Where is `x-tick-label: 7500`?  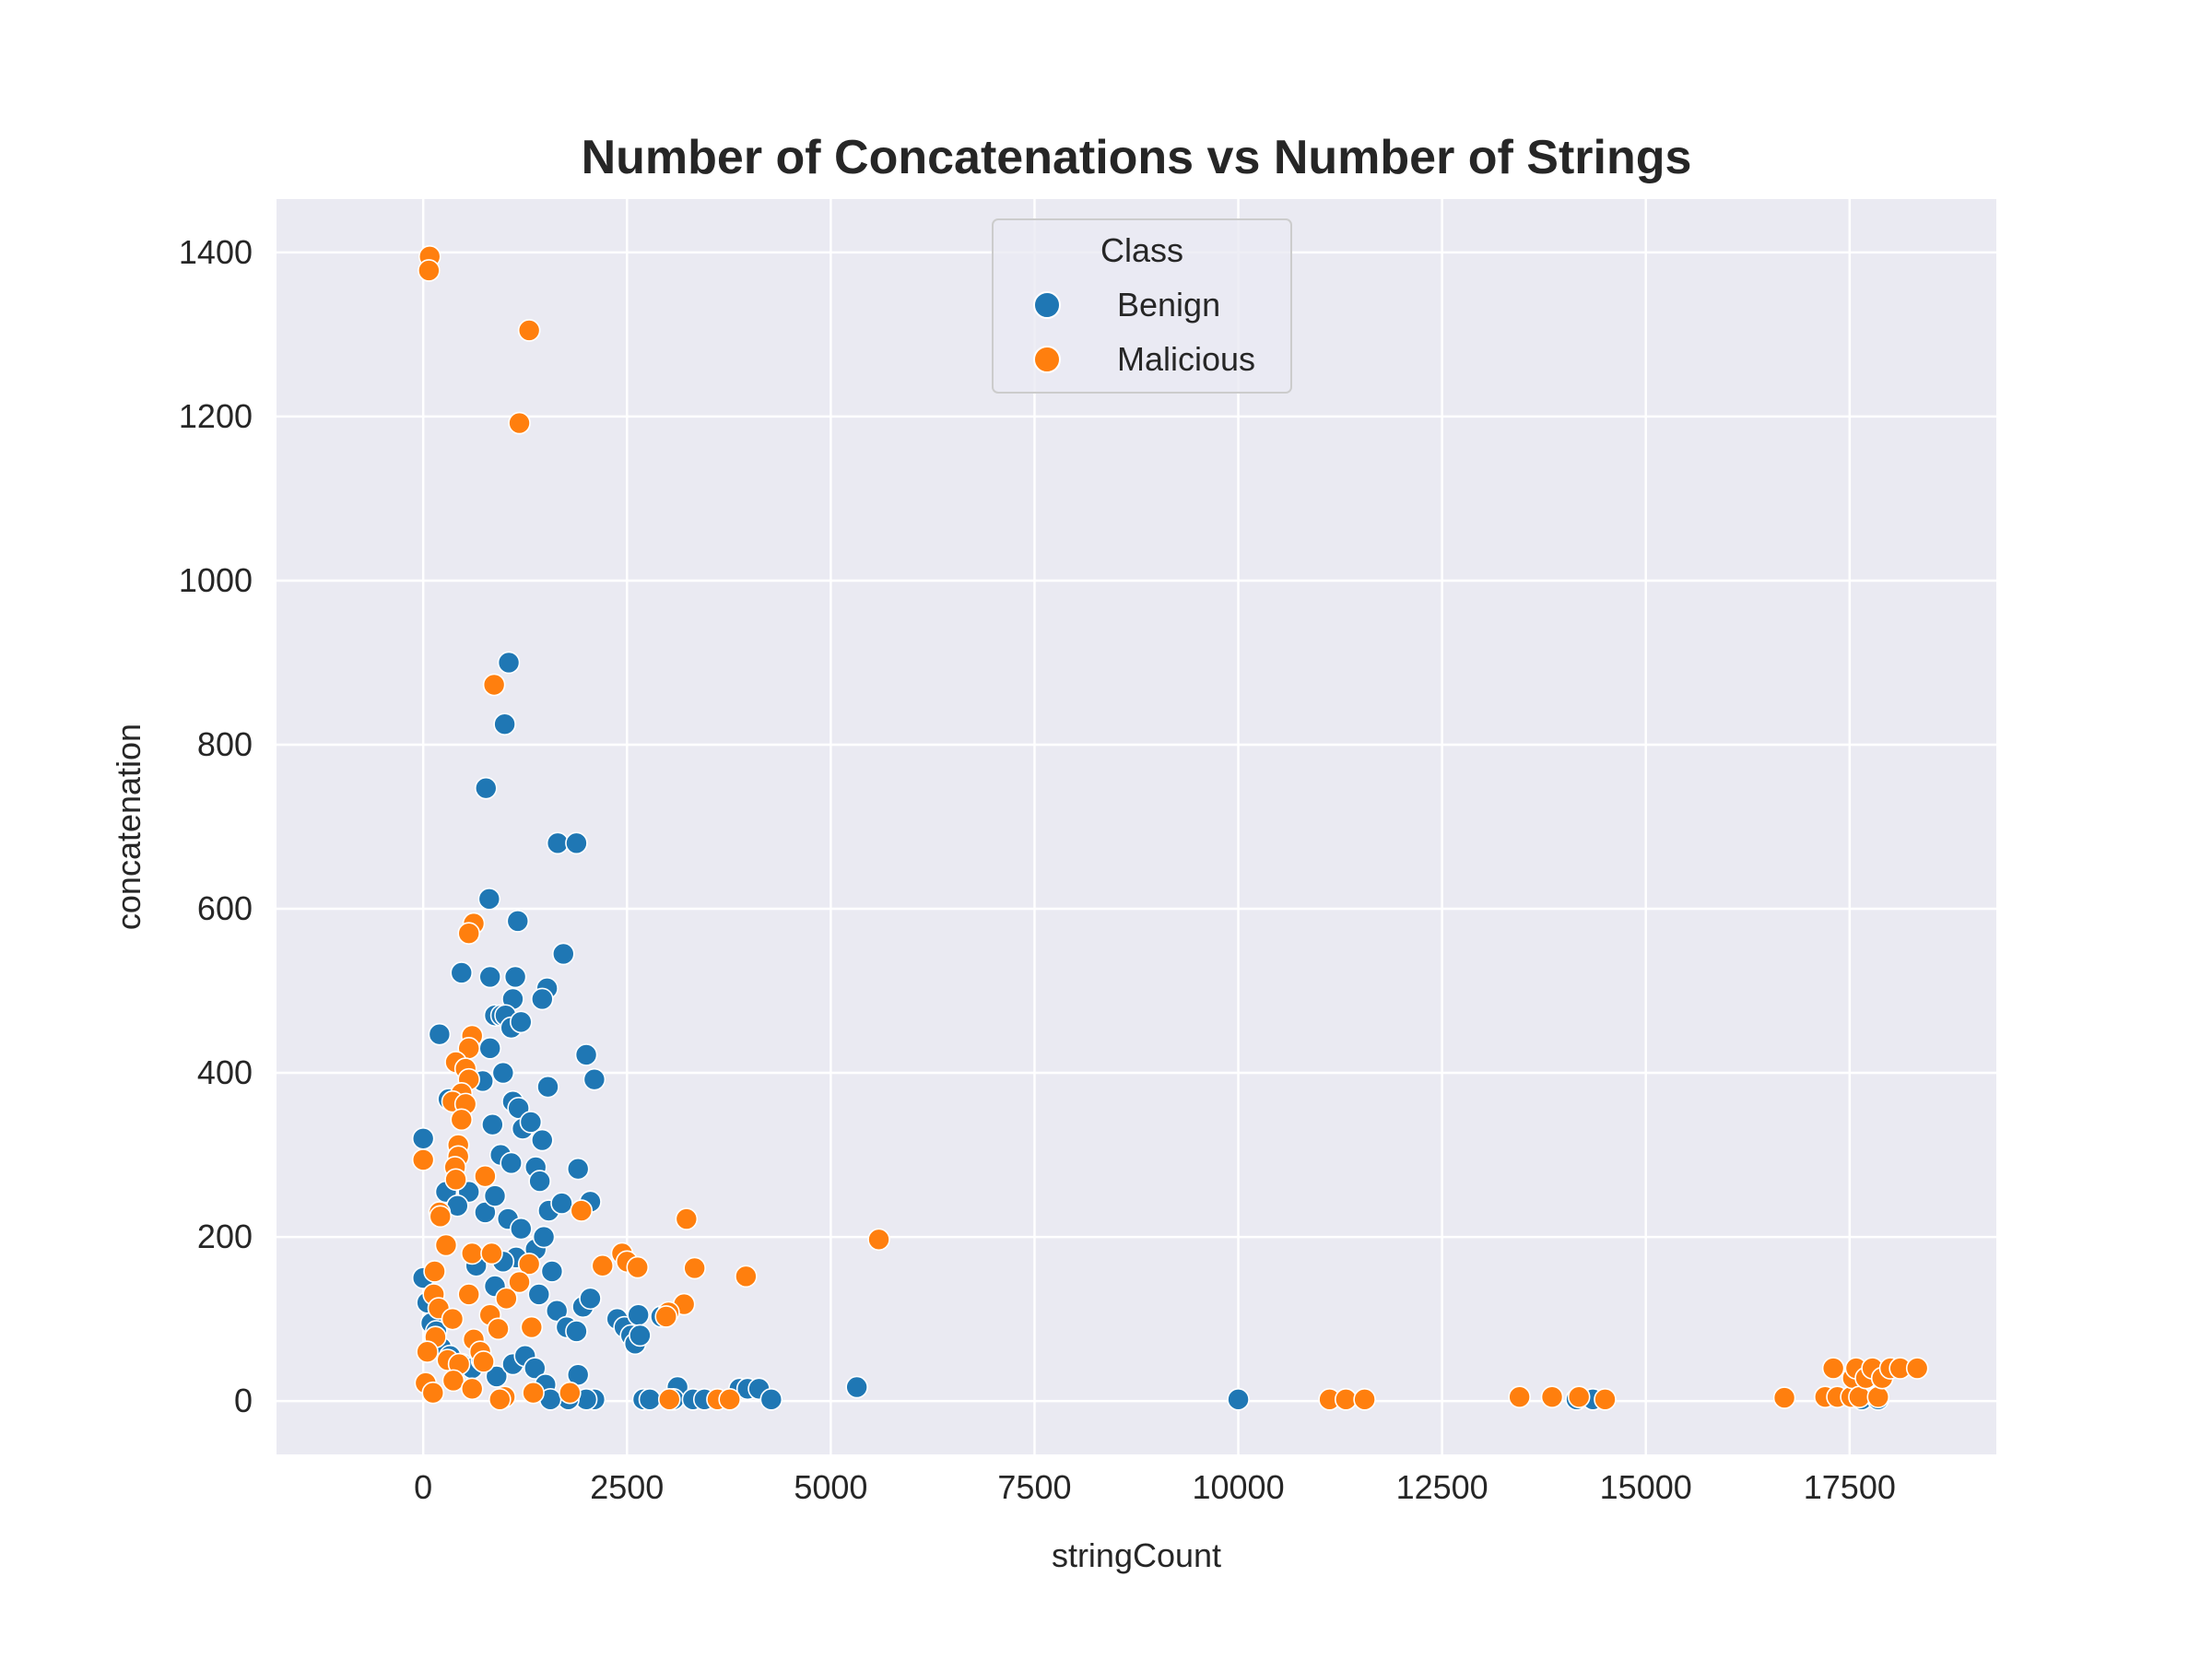
x-tick-label: 7500 is located at coordinates (1034, 1487).